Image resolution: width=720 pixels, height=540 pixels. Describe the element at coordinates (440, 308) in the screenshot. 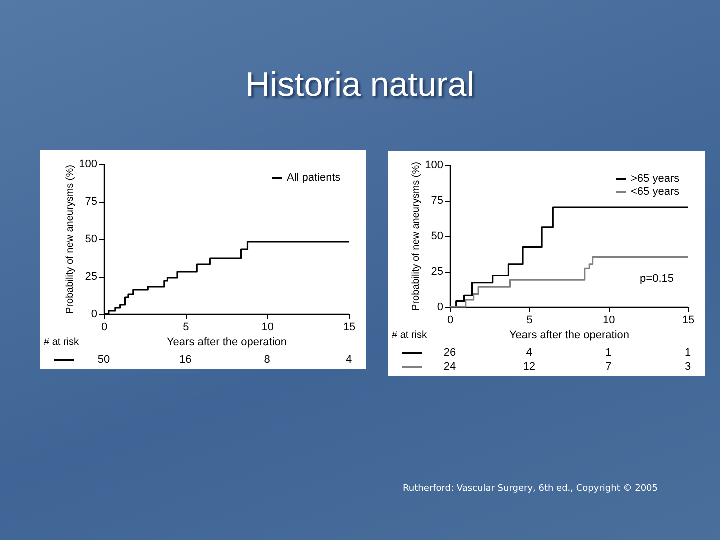

I see `y-tick-label: 0` at that location.